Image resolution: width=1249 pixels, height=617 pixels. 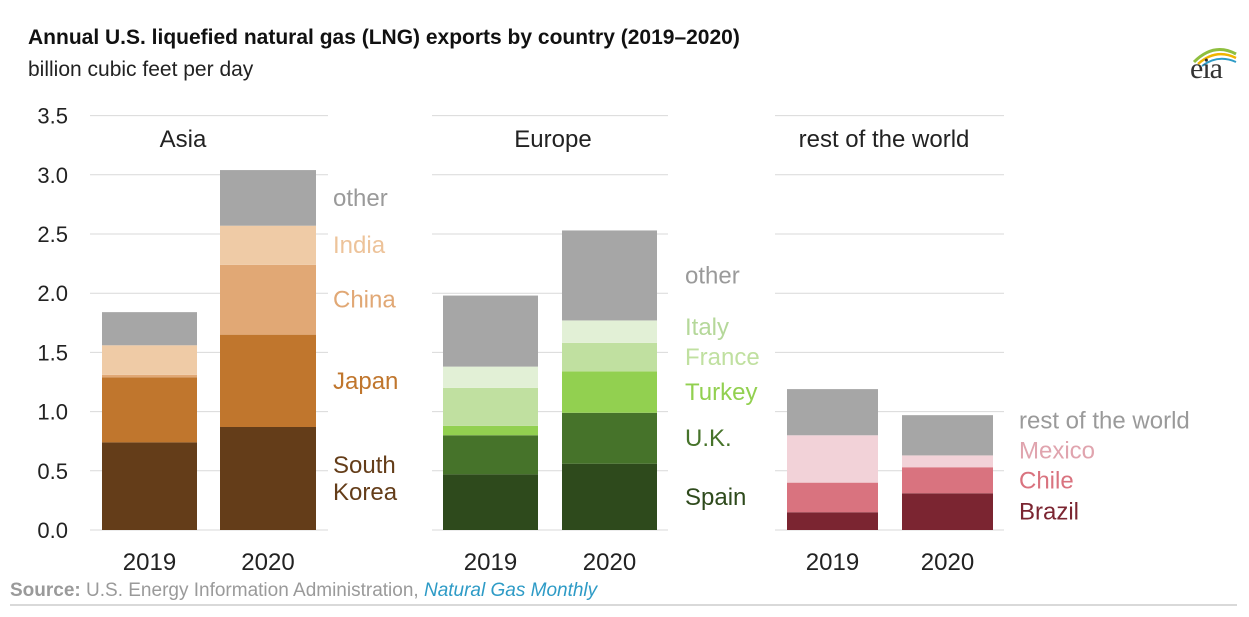 I want to click on series-label-asia-other: other, so click(x=360, y=198).